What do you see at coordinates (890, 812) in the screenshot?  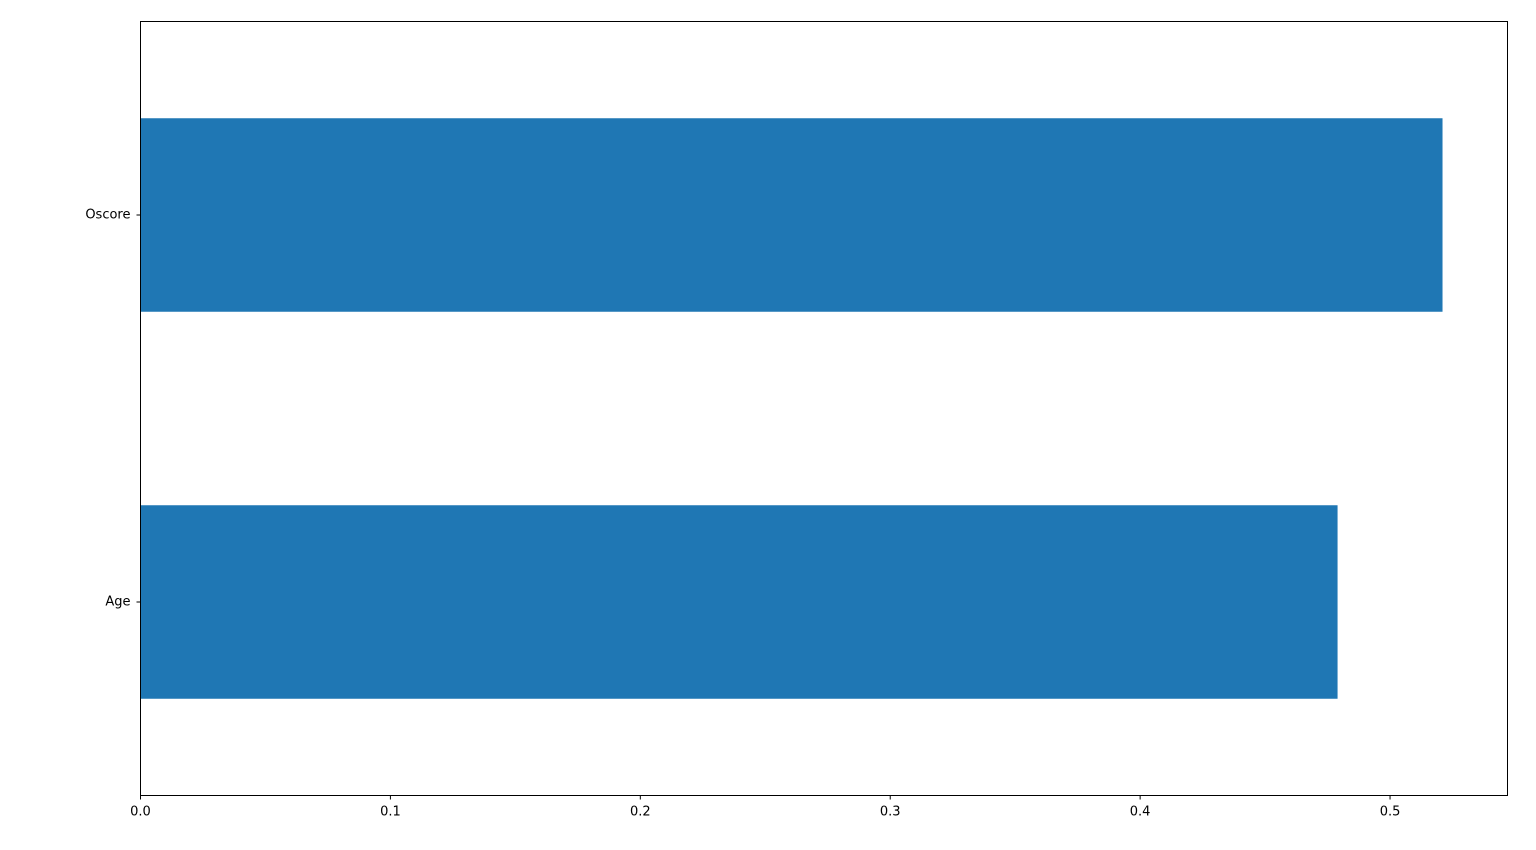 I see `x-tick-label: 0.3` at bounding box center [890, 812].